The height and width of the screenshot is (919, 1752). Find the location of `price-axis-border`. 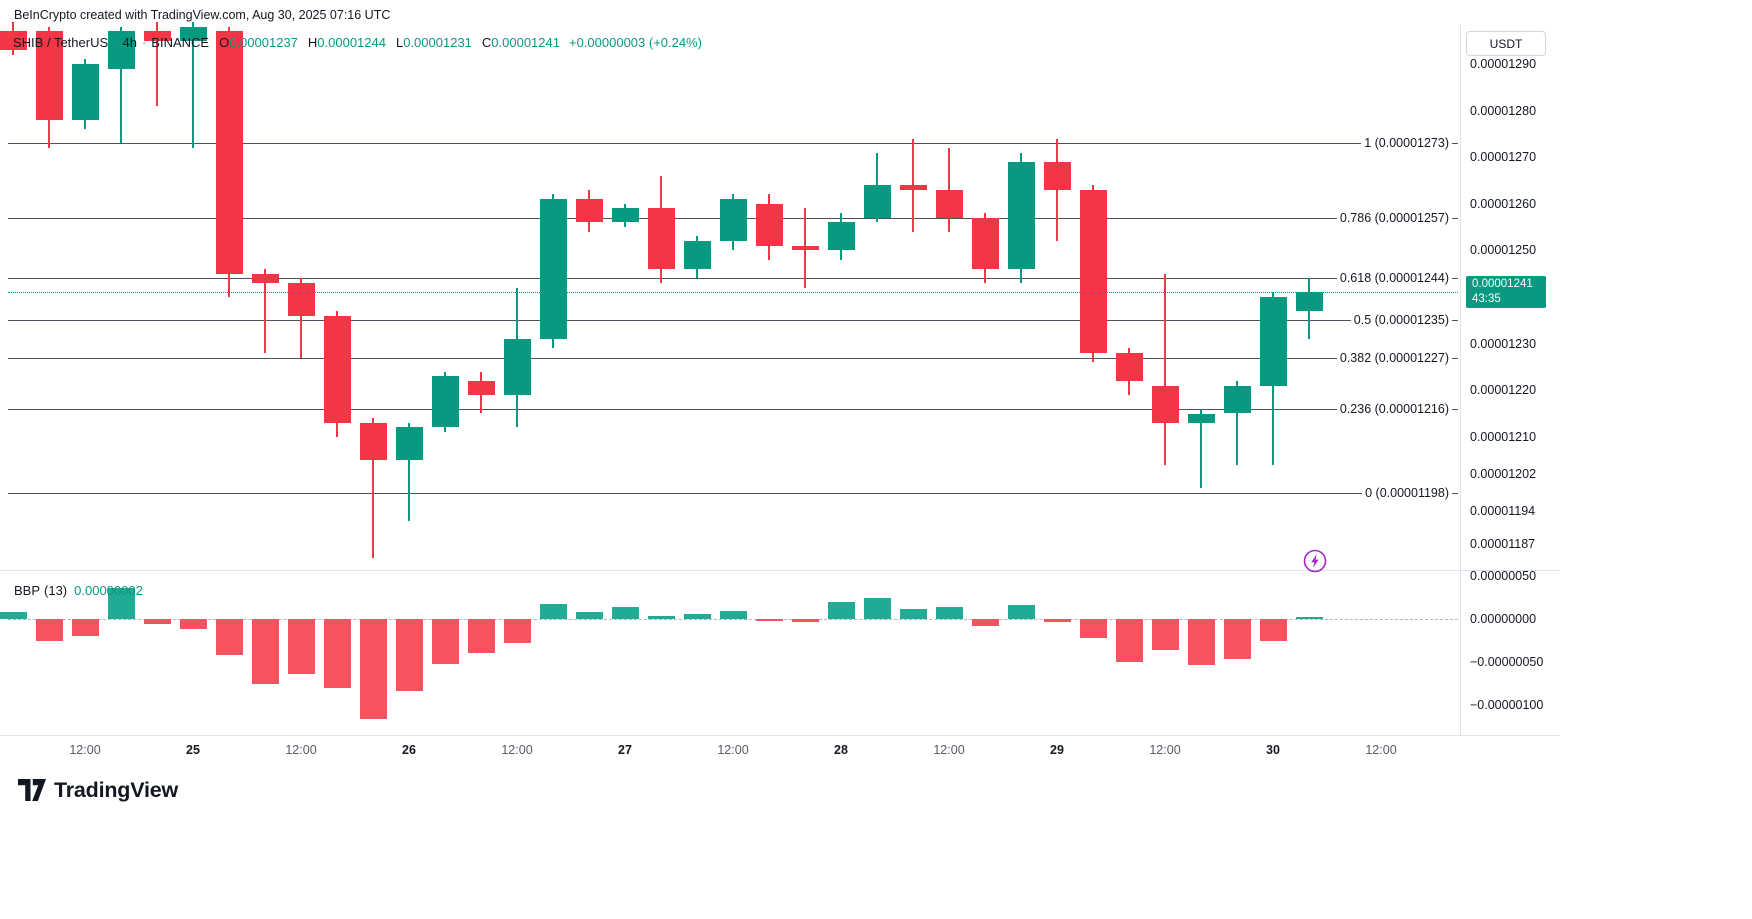

price-axis-border is located at coordinates (1460, 380).